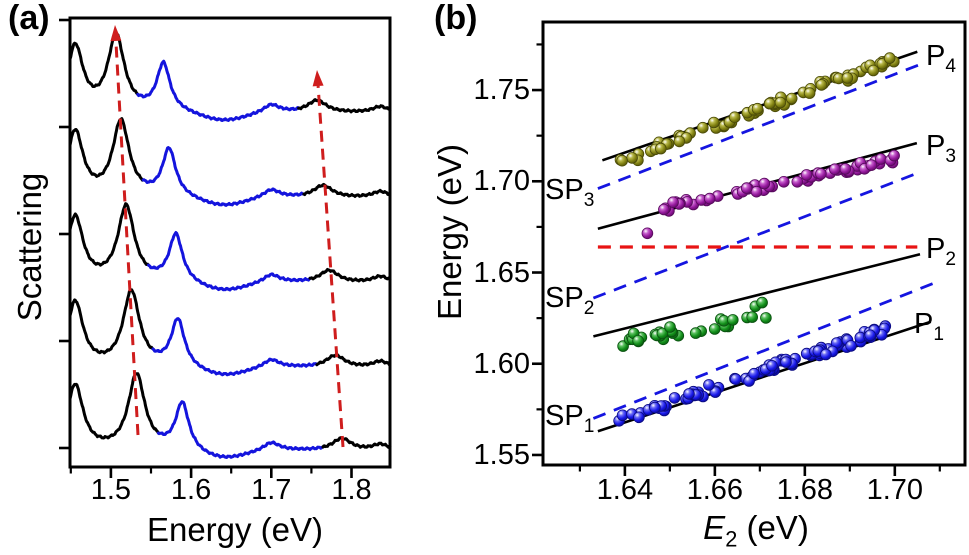 This screenshot has height=555, width=969. I want to click on panel-a-x-tick-label: 1.8, so click(351, 490).